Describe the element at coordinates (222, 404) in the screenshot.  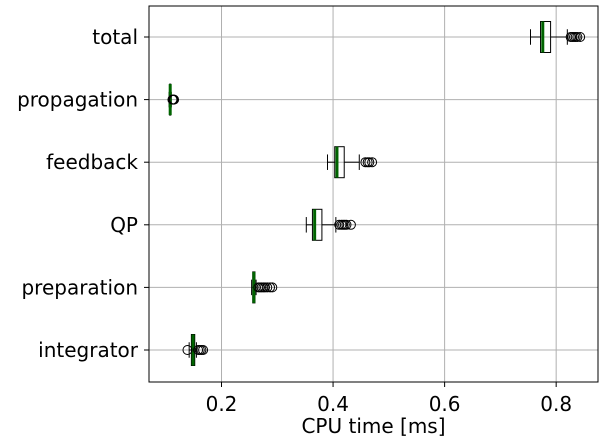
I see `x-tick-label: 0.2` at that location.